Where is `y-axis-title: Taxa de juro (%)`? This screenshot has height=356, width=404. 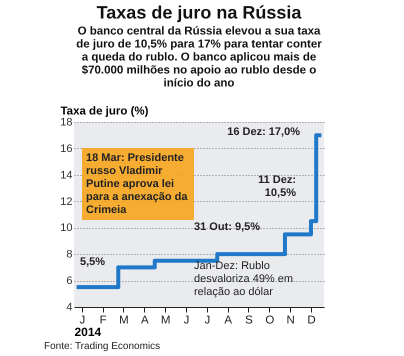 y-axis-title: Taxa de juro (%) is located at coordinates (104, 112).